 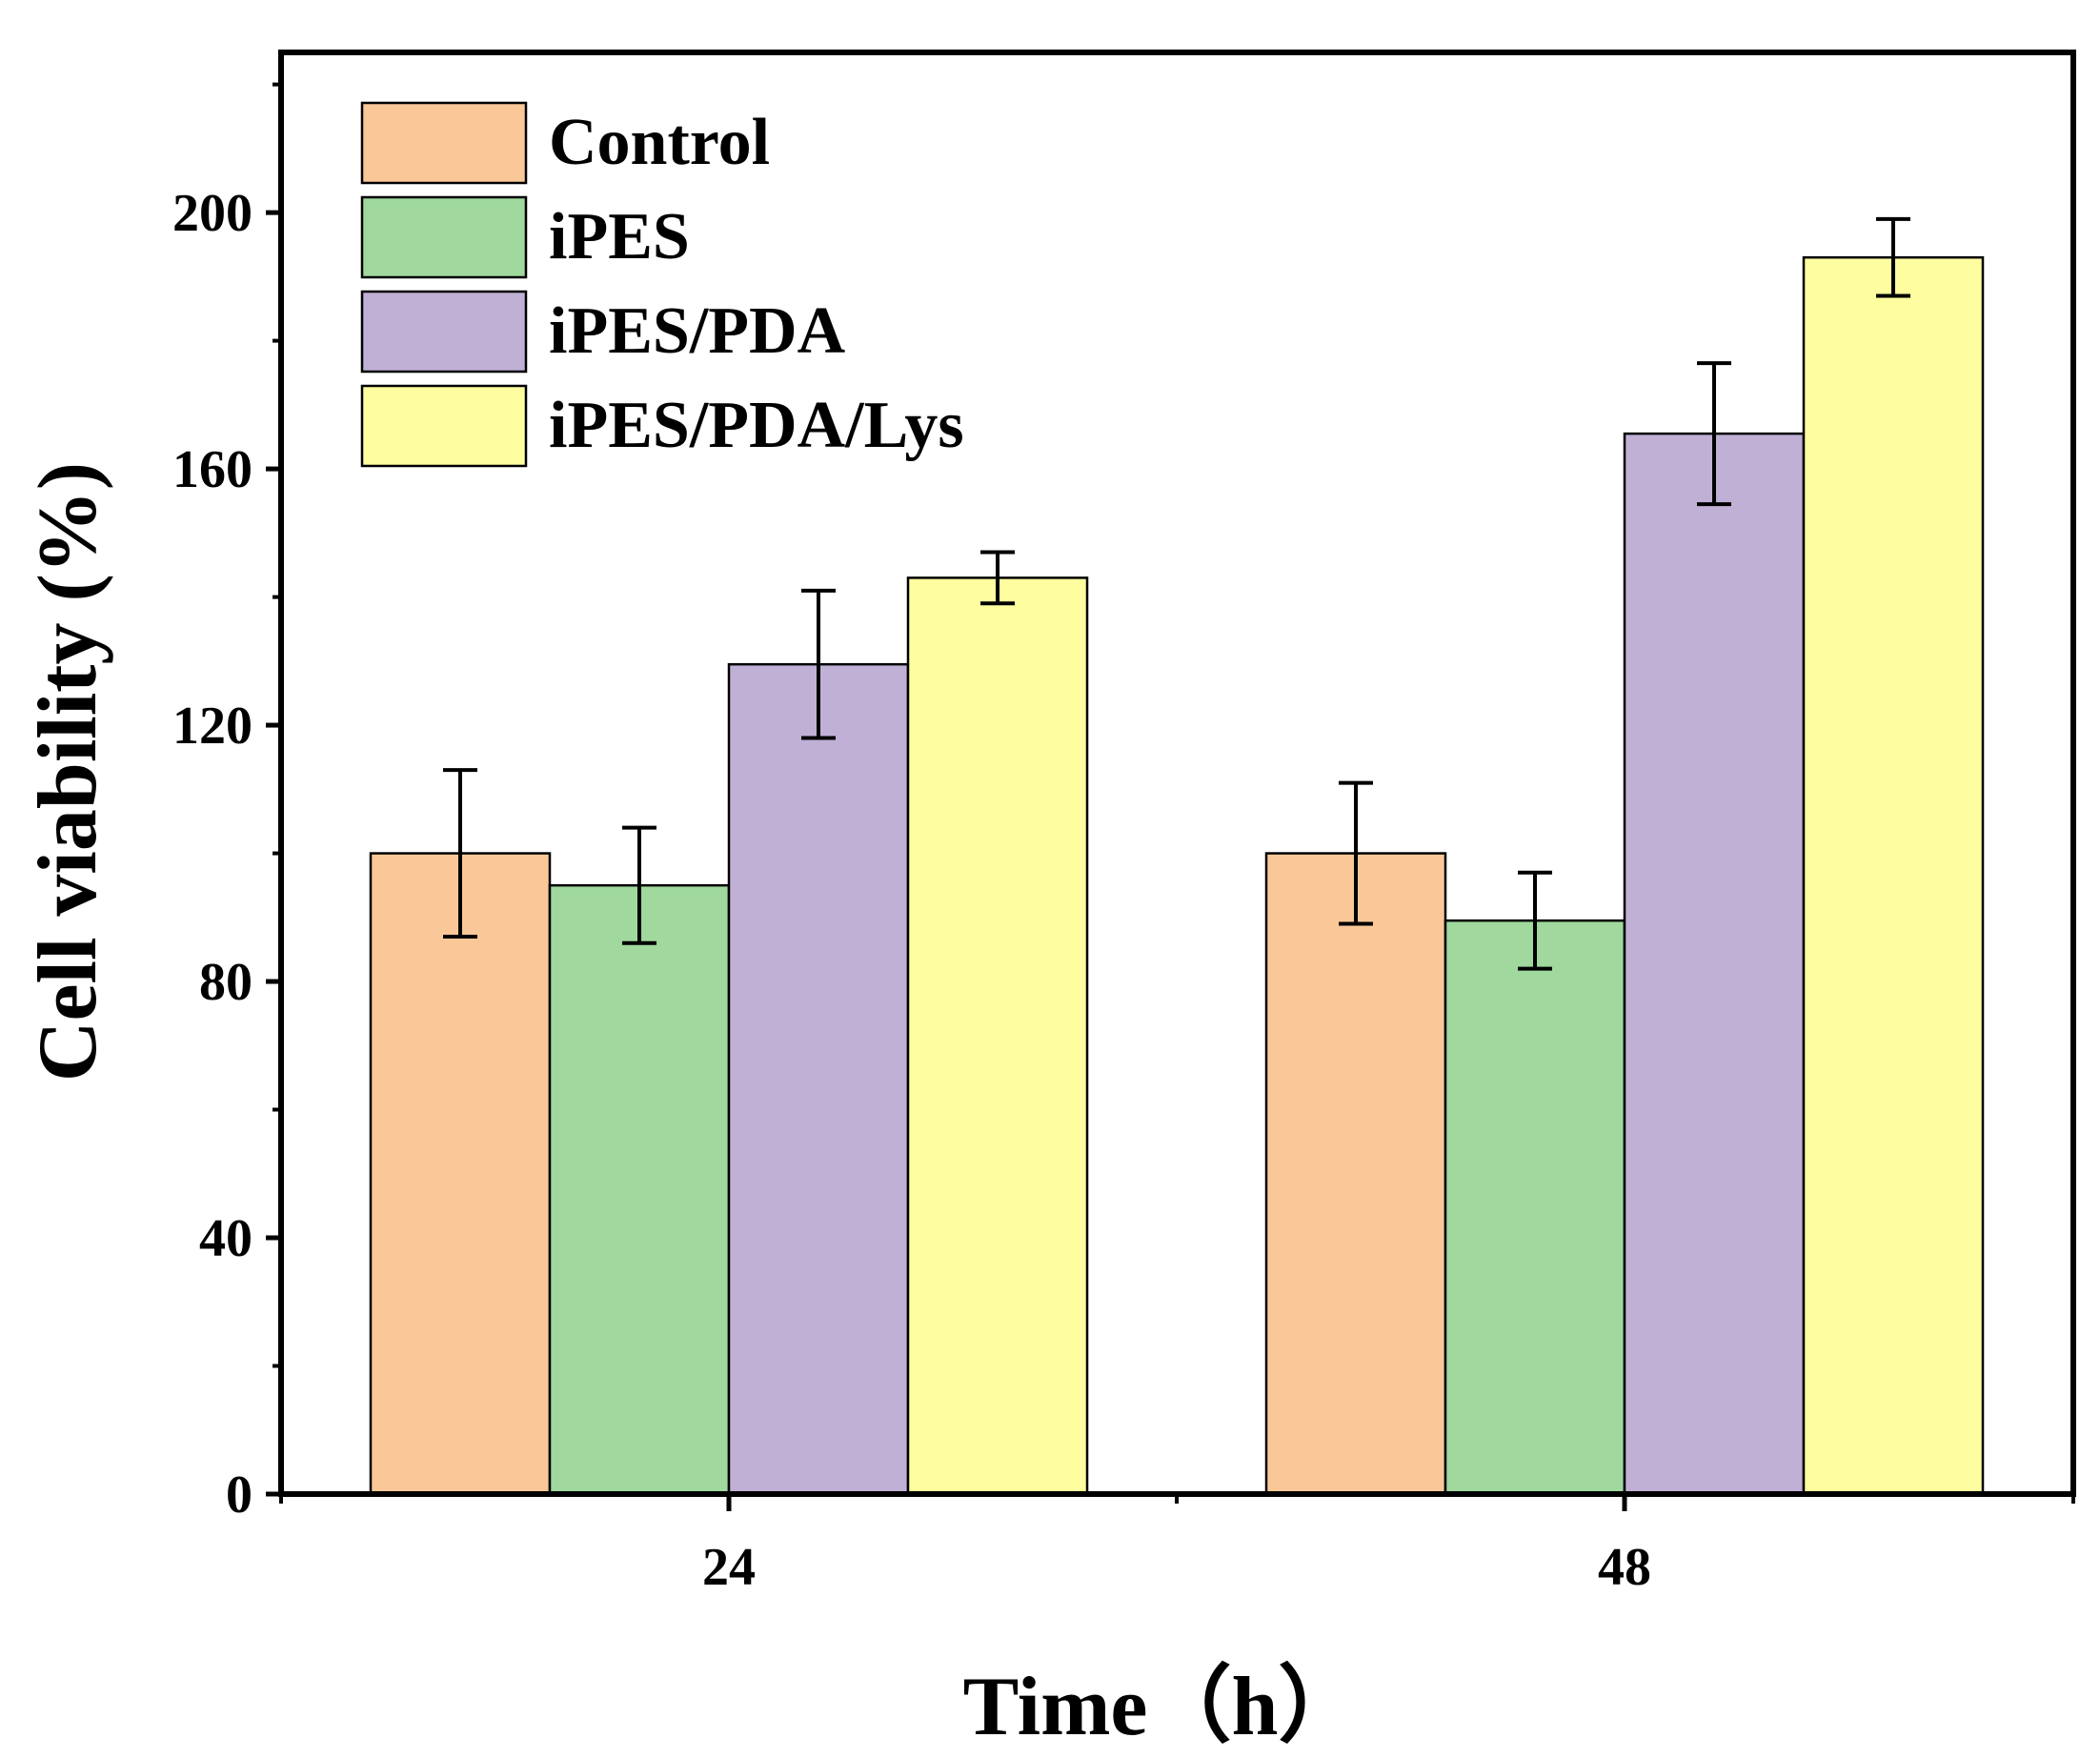 I want to click on y-tick-label: 80, so click(x=225, y=982).